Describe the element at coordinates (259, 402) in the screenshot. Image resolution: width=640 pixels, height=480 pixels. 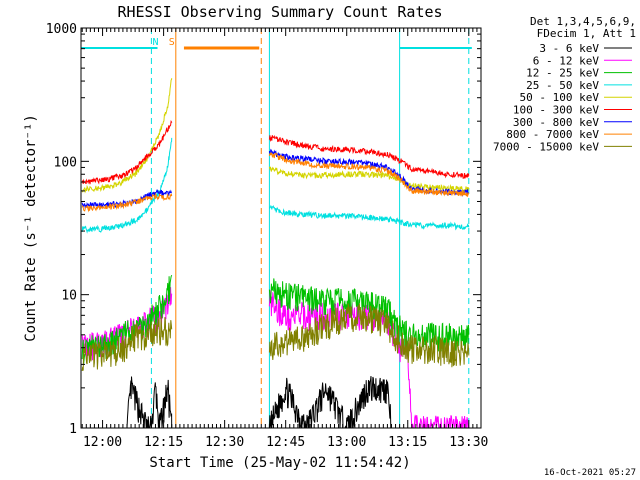
I see `series-3-to-6keV-kev` at that location.